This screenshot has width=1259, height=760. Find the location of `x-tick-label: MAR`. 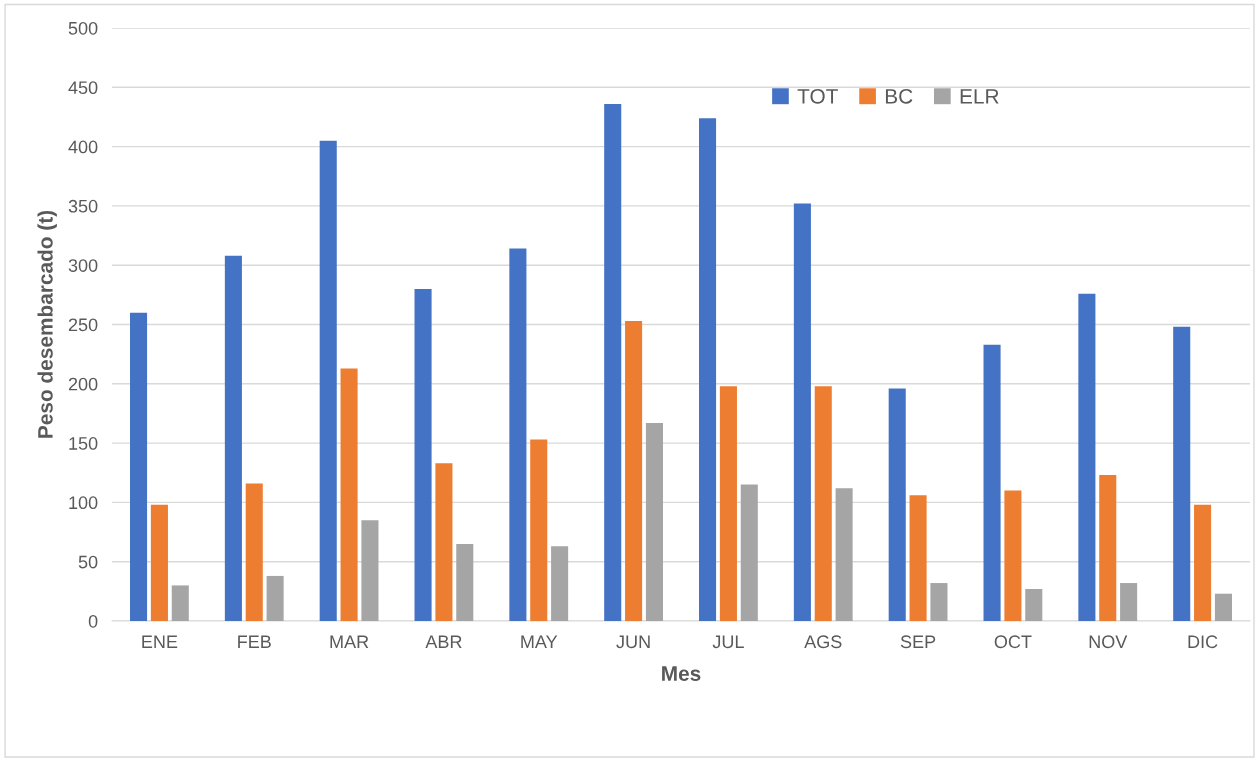

x-tick-label: MAR is located at coordinates (349, 641).